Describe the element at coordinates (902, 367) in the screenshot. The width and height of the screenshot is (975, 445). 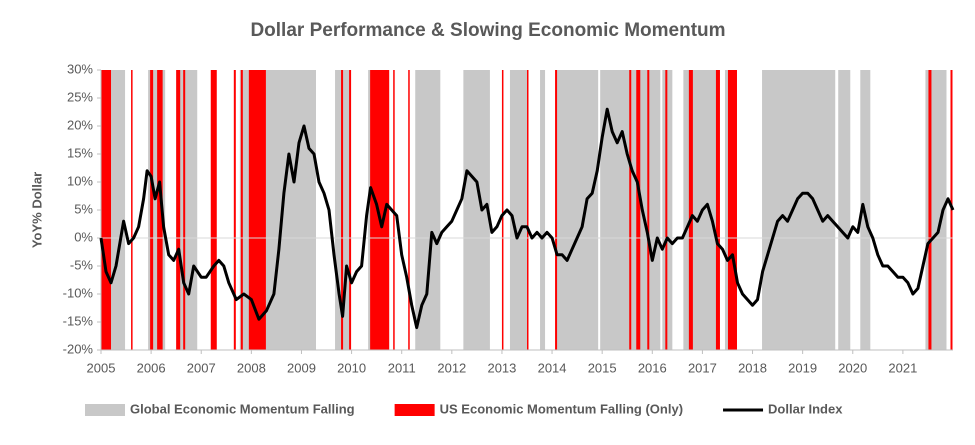
I see `x-tick-label: 2021` at that location.